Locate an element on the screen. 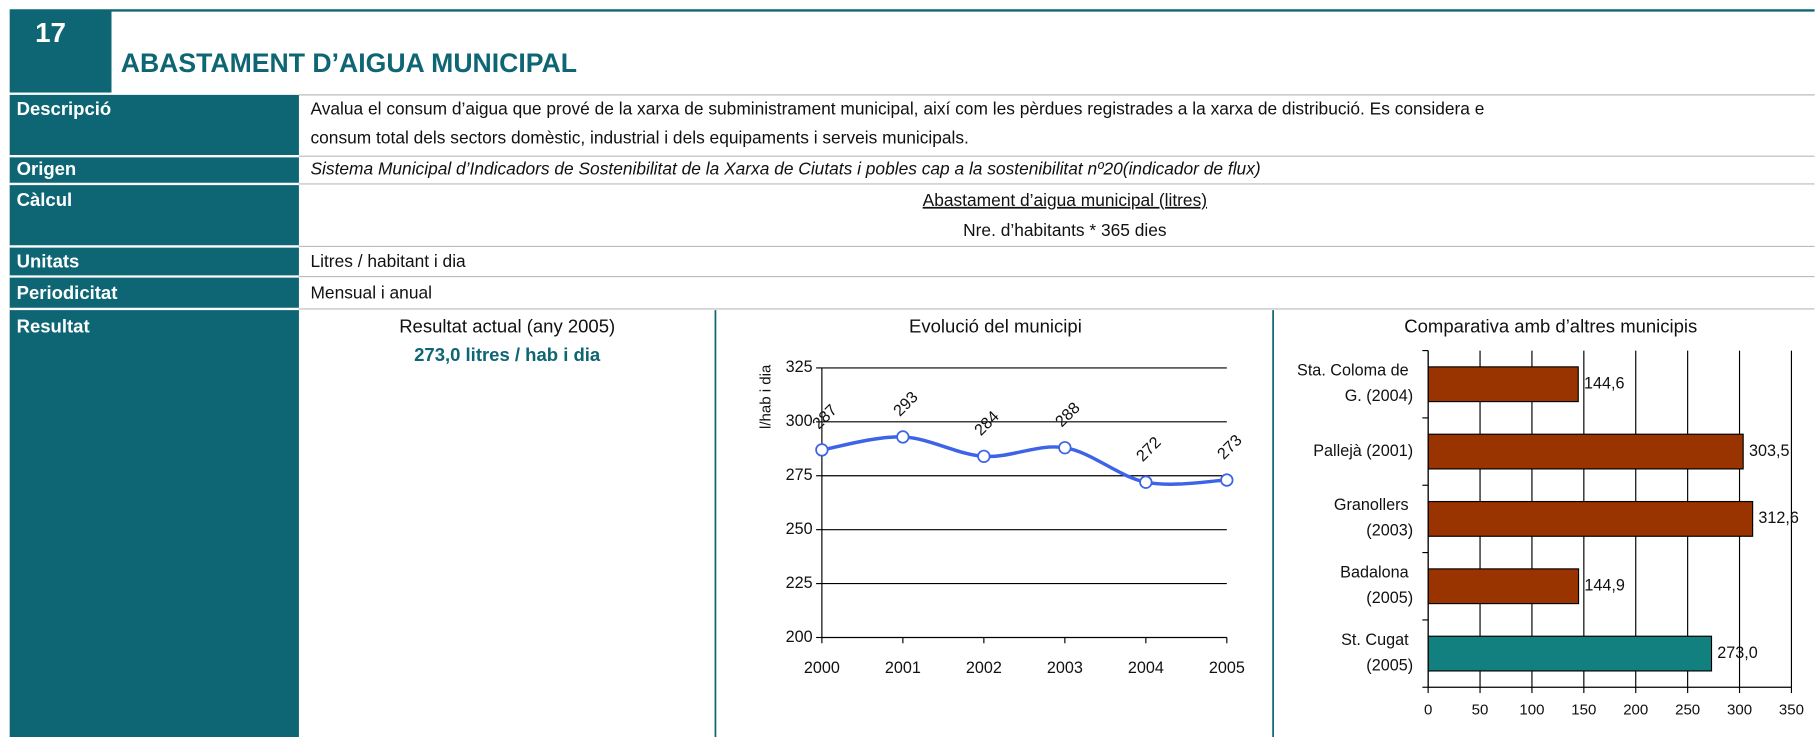 This screenshot has height=737, width=1815. x-tick-label: 300 is located at coordinates (1739, 709).